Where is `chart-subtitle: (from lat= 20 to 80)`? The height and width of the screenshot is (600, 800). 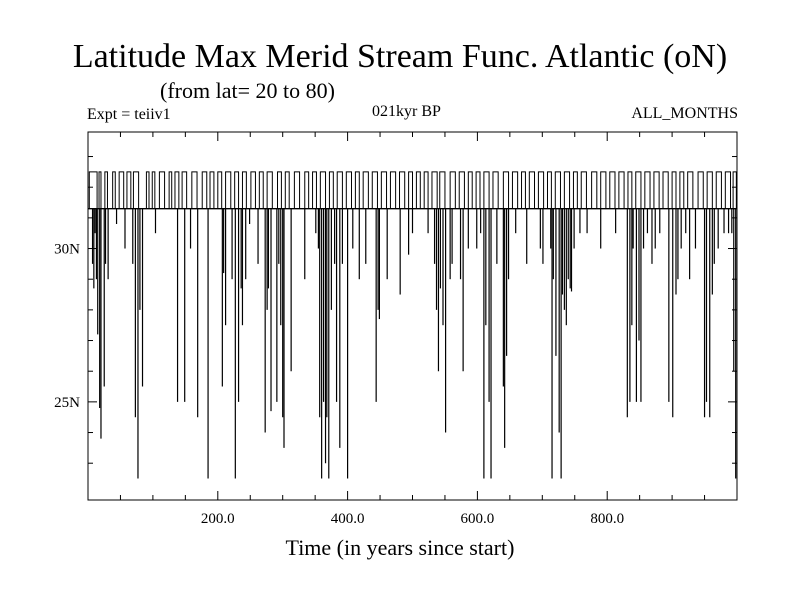 chart-subtitle: (from lat= 20 to 80) is located at coordinates (247, 90).